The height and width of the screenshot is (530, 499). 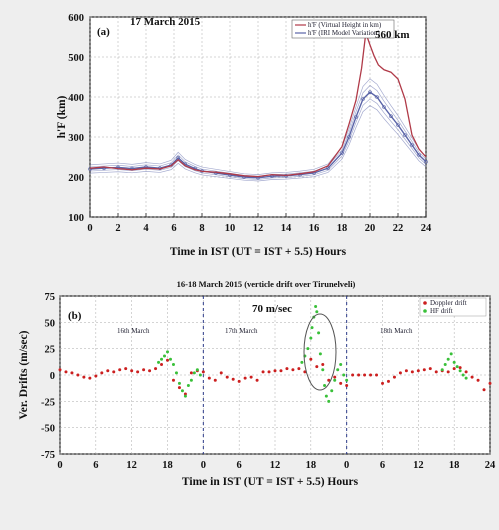 I want to click on legend-swatch-doppler, so click(x=425, y=303).